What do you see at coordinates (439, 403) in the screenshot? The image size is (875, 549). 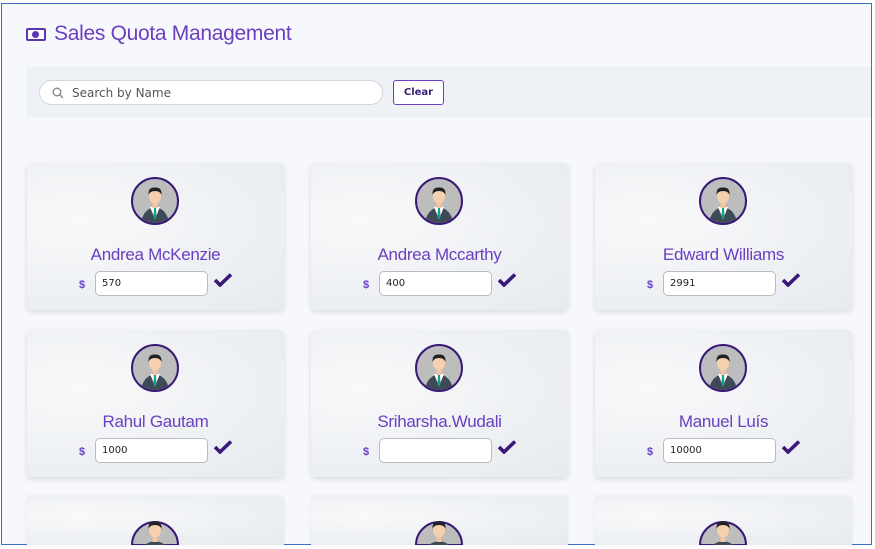 I see `user-card: Sriharsha.Wudali $` at bounding box center [439, 403].